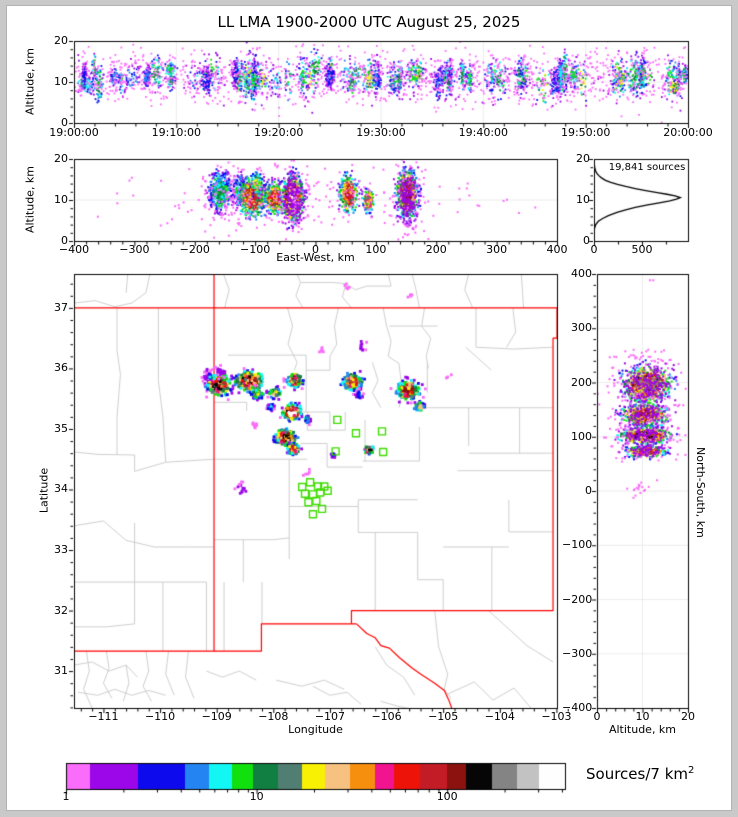 This screenshot has height=817, width=738. Describe the element at coordinates (443, 716) in the screenshot. I see `tick-label: −105` at that location.